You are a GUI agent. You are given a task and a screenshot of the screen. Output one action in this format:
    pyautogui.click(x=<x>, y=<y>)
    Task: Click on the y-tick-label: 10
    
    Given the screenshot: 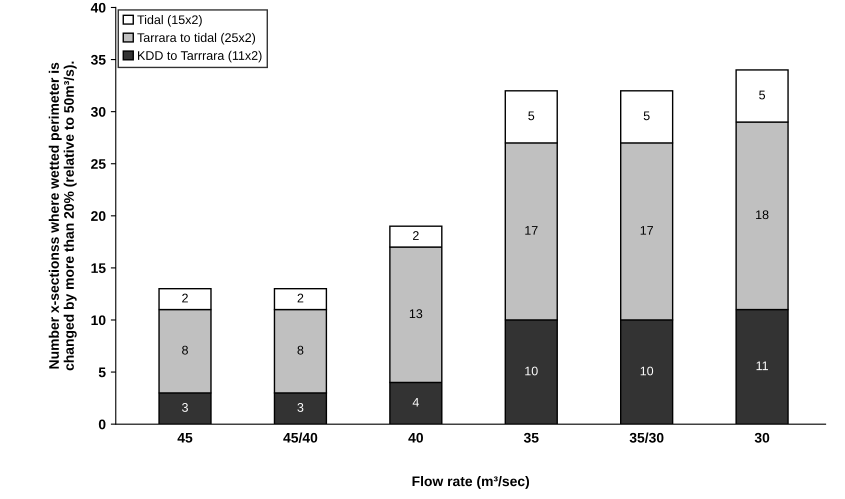 What is the action you would take?
    pyautogui.click(x=98, y=320)
    